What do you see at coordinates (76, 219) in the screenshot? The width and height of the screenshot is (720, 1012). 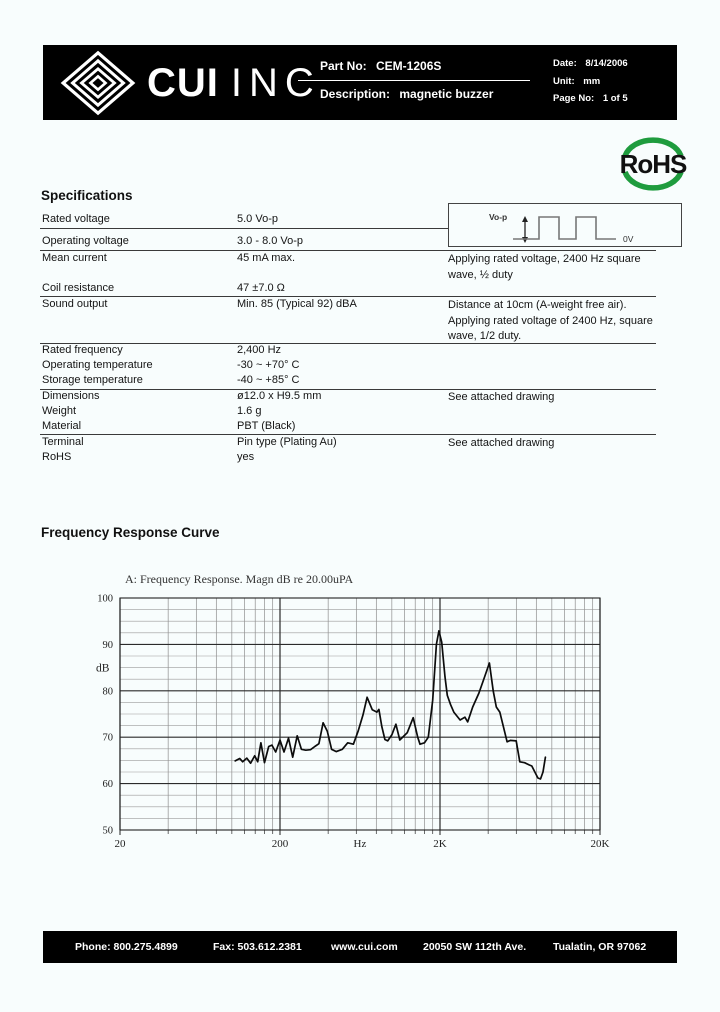 I see `row-label: Rated voltage` at bounding box center [76, 219].